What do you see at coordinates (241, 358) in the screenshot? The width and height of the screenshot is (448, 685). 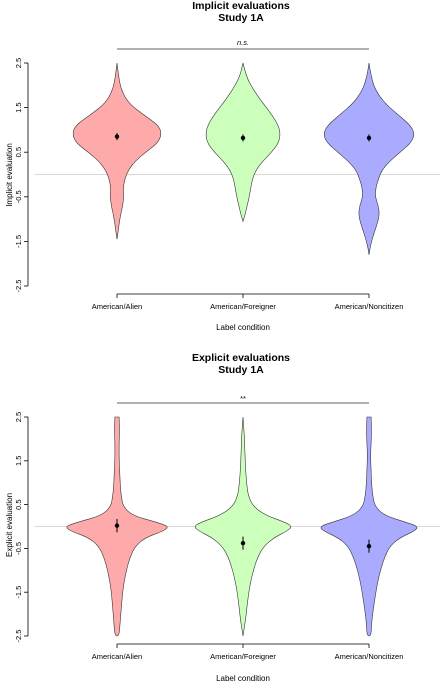 I see `panel-title: Explicit evaluations` at bounding box center [241, 358].